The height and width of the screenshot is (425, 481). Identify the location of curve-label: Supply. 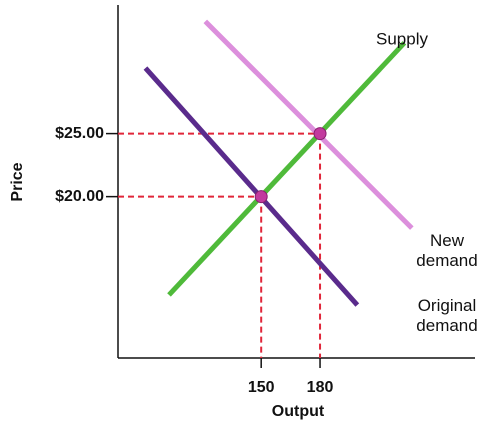
(402, 38).